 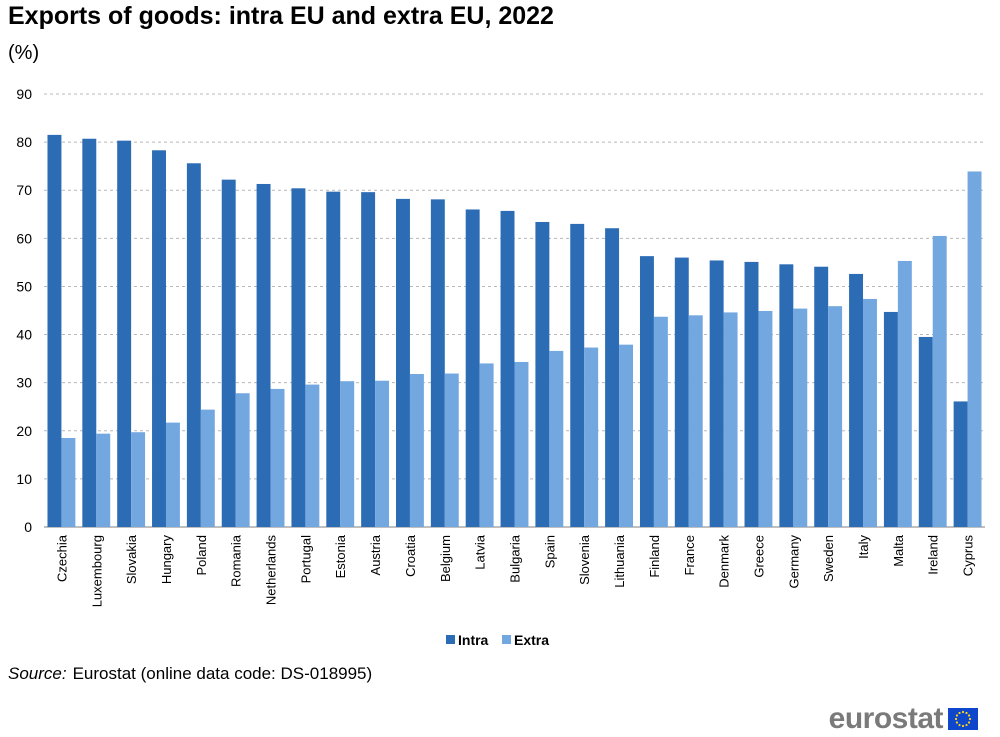 I want to click on x-tick-label: Sweden, so click(x=828, y=558).